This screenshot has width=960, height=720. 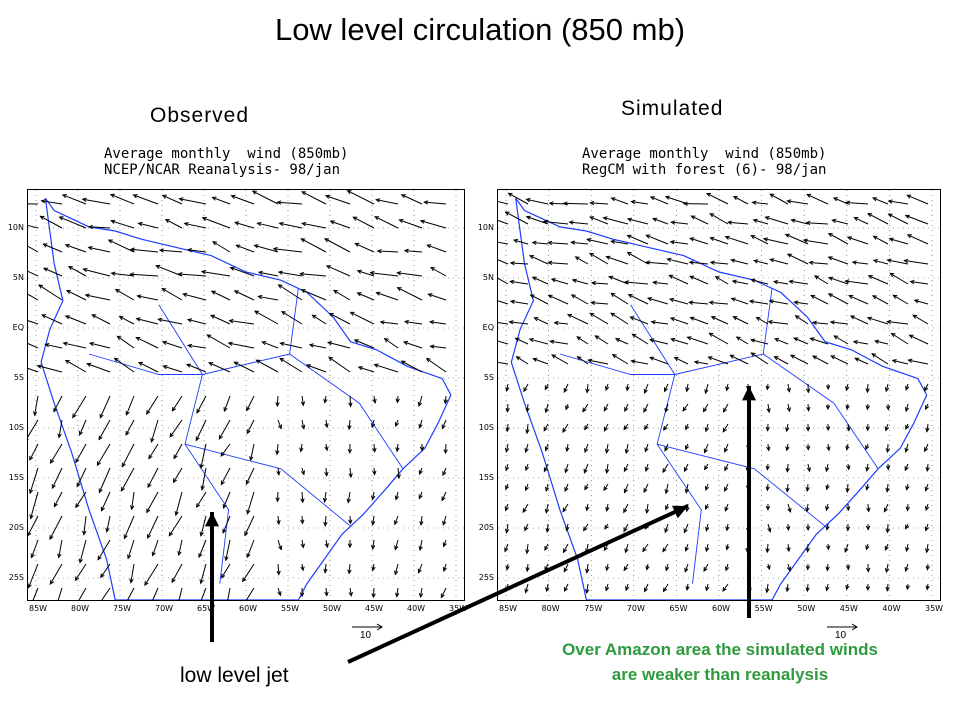 I want to click on lon-tick-label: 85W, so click(x=38, y=608).